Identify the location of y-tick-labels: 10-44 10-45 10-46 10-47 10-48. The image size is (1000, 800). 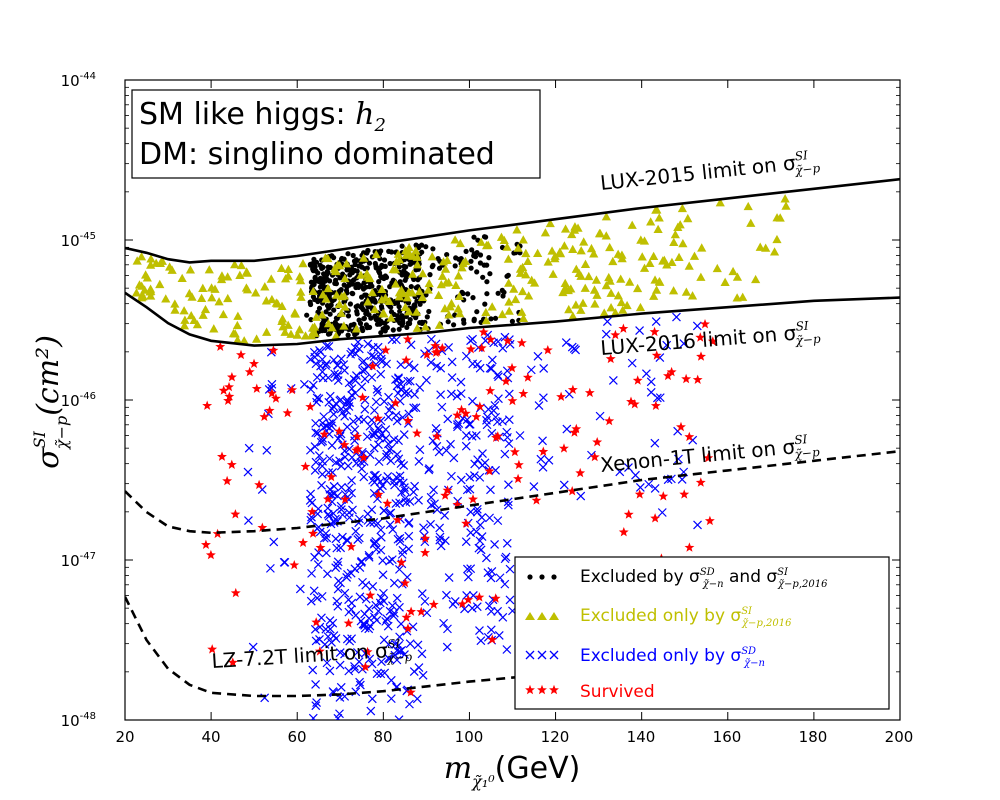
(78, 400).